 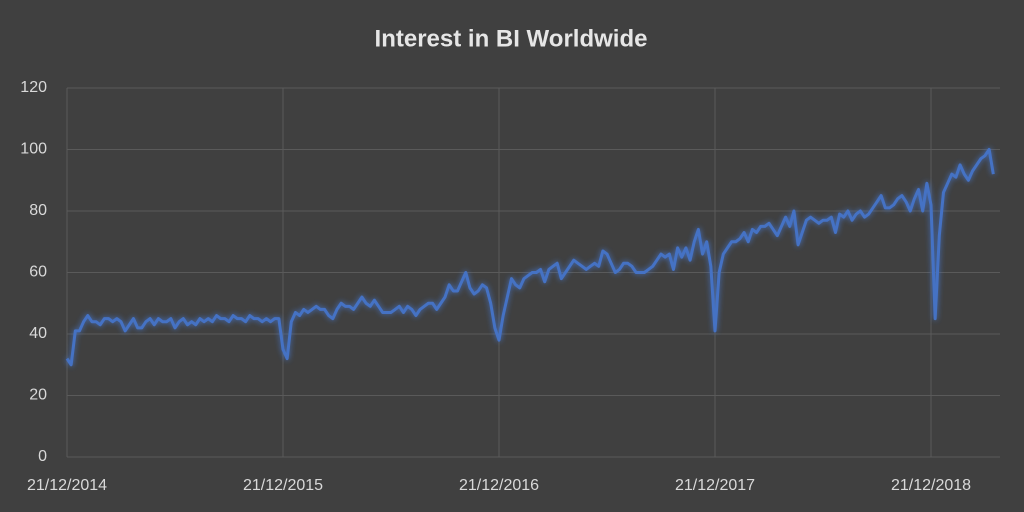 I want to click on y-tick-label: 40, so click(x=38, y=333).